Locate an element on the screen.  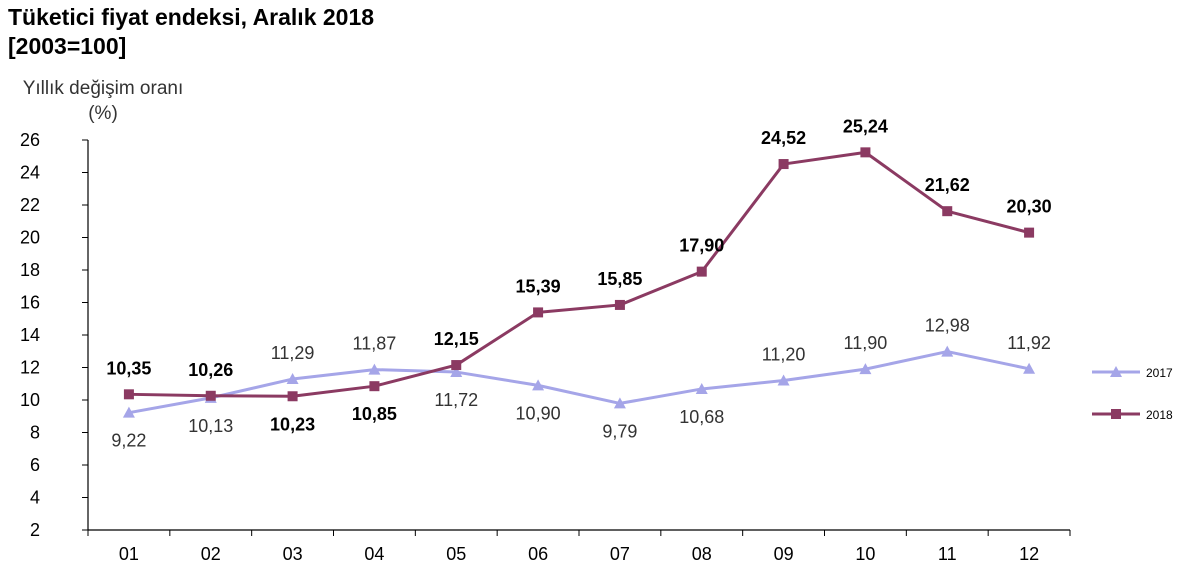
data-label-2018: 10,35 is located at coordinates (128, 368).